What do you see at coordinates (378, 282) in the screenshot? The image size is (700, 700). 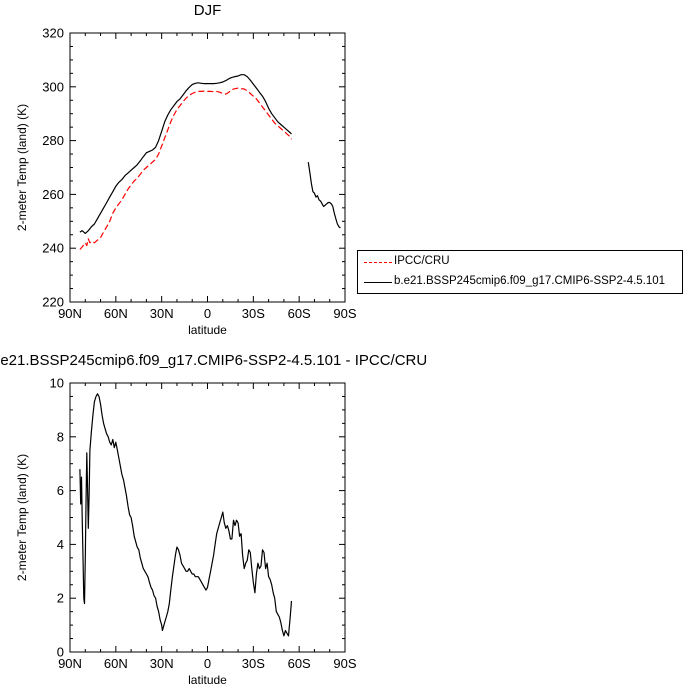 I see `legend-swatch-model` at bounding box center [378, 282].